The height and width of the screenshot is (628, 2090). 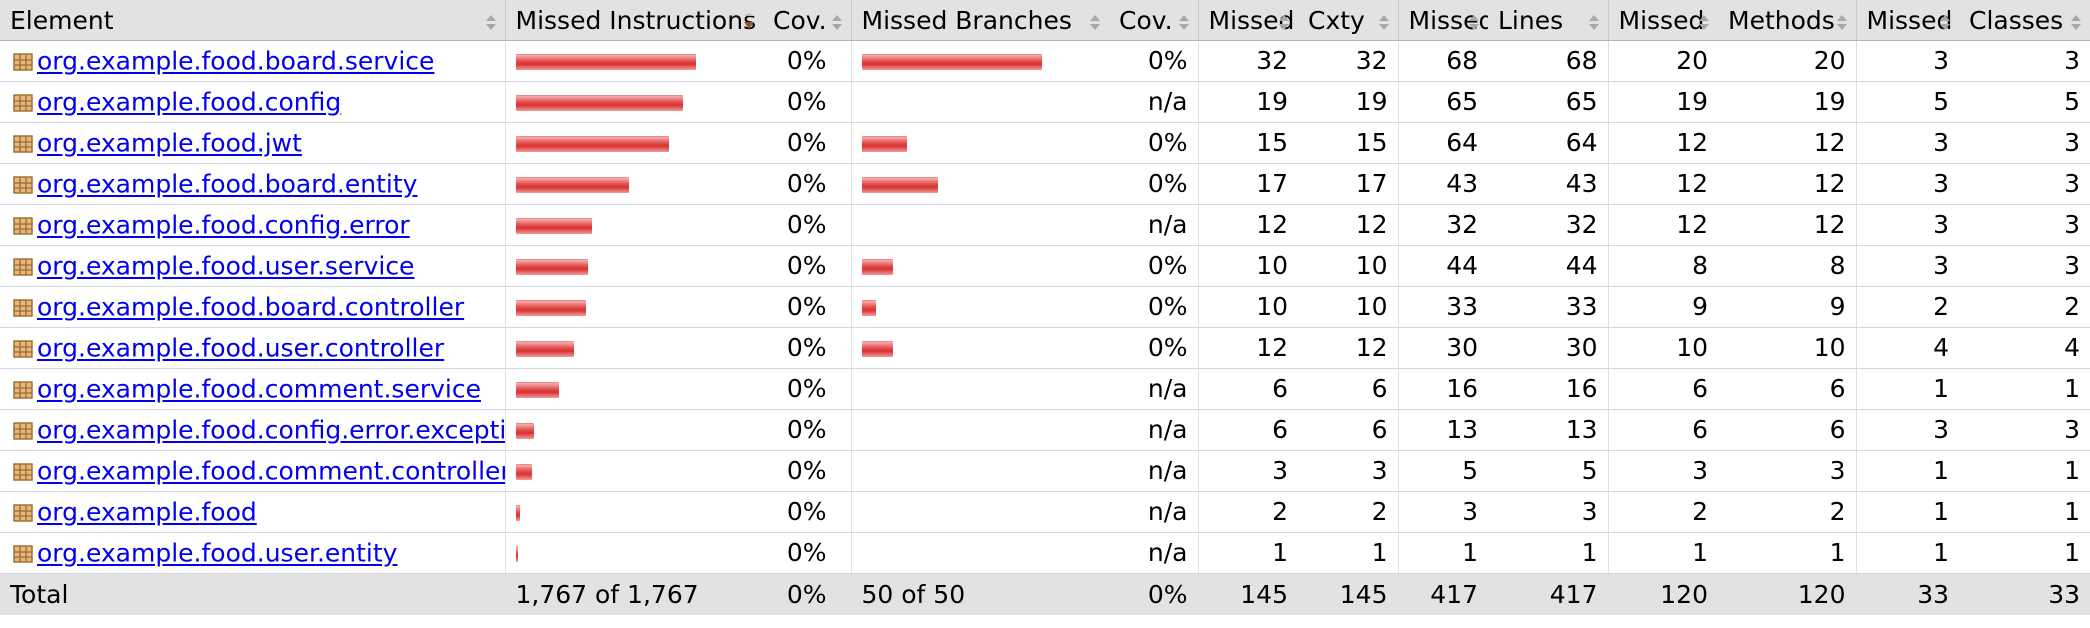 What do you see at coordinates (217, 553) in the screenshot?
I see `package-link: org.example.food.user.entity` at bounding box center [217, 553].